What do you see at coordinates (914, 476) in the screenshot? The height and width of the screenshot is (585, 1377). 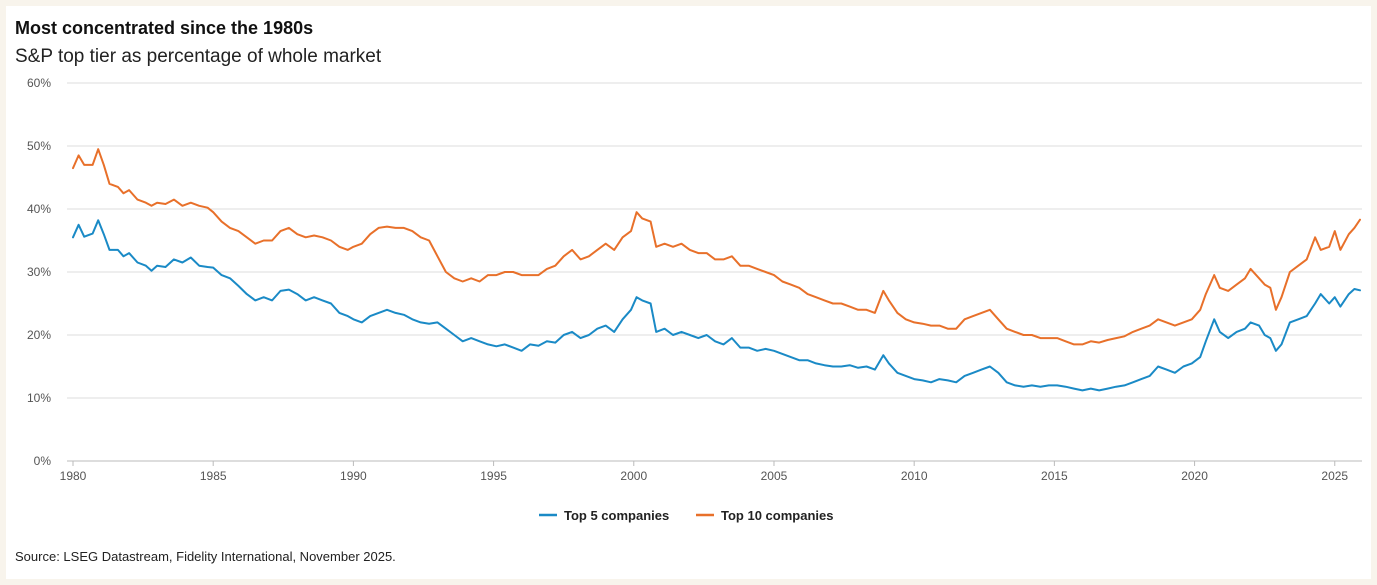 I see `x-tick-label: 2010` at bounding box center [914, 476].